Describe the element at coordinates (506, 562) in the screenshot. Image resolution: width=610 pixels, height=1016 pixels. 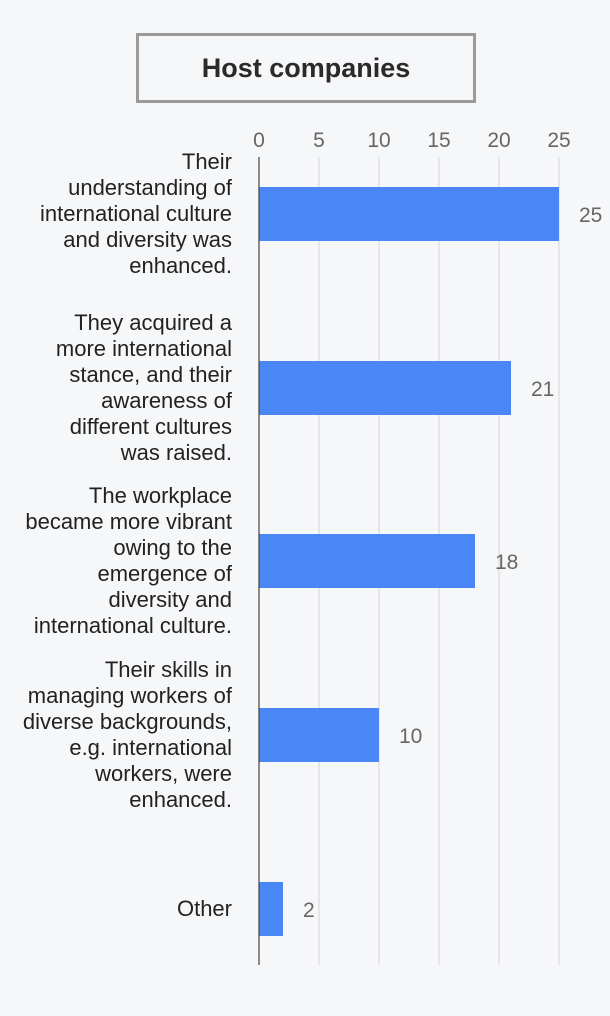
I see `bar-value-label: 18` at that location.